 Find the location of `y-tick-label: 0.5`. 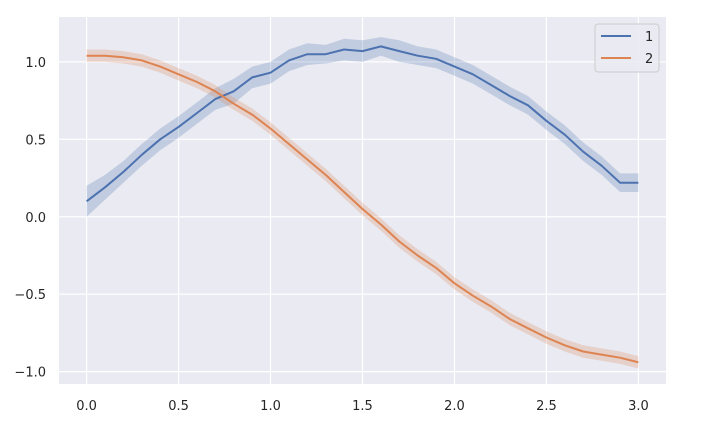

y-tick-label: 0.5 is located at coordinates (35, 140).